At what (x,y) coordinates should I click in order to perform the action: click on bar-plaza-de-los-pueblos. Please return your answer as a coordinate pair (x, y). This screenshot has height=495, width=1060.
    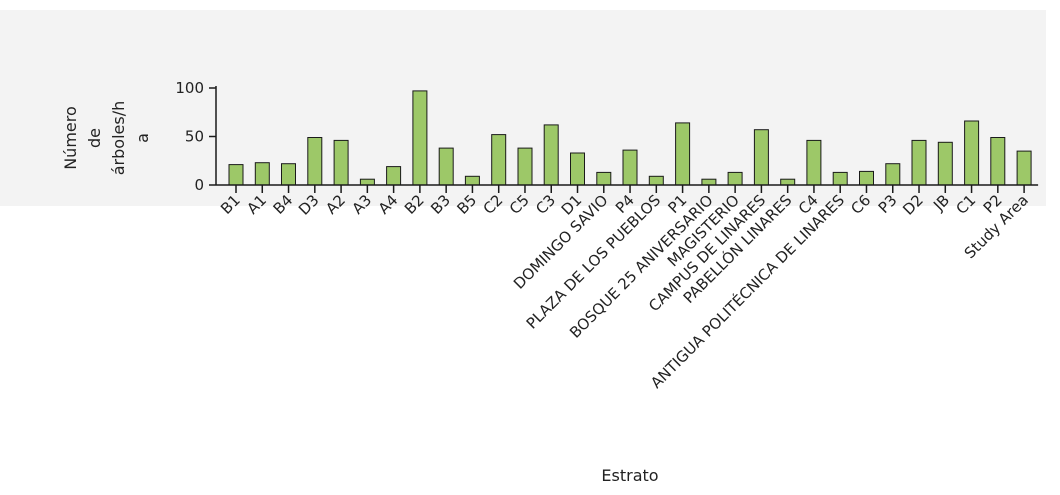
    Looking at the image, I should click on (656, 180).